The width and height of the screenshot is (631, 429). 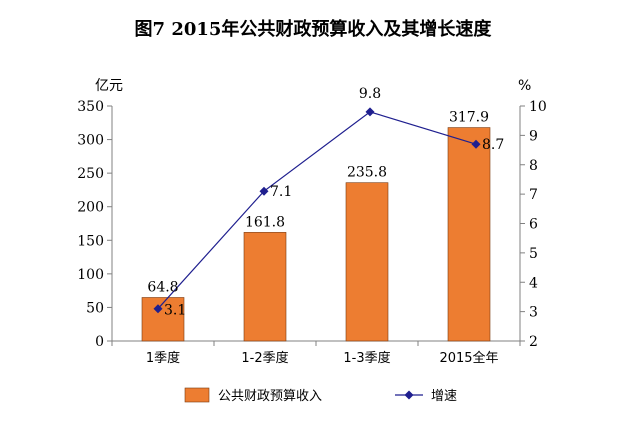 What do you see at coordinates (99, 342) in the screenshot?
I see `left-tick-label: 0` at bounding box center [99, 342].